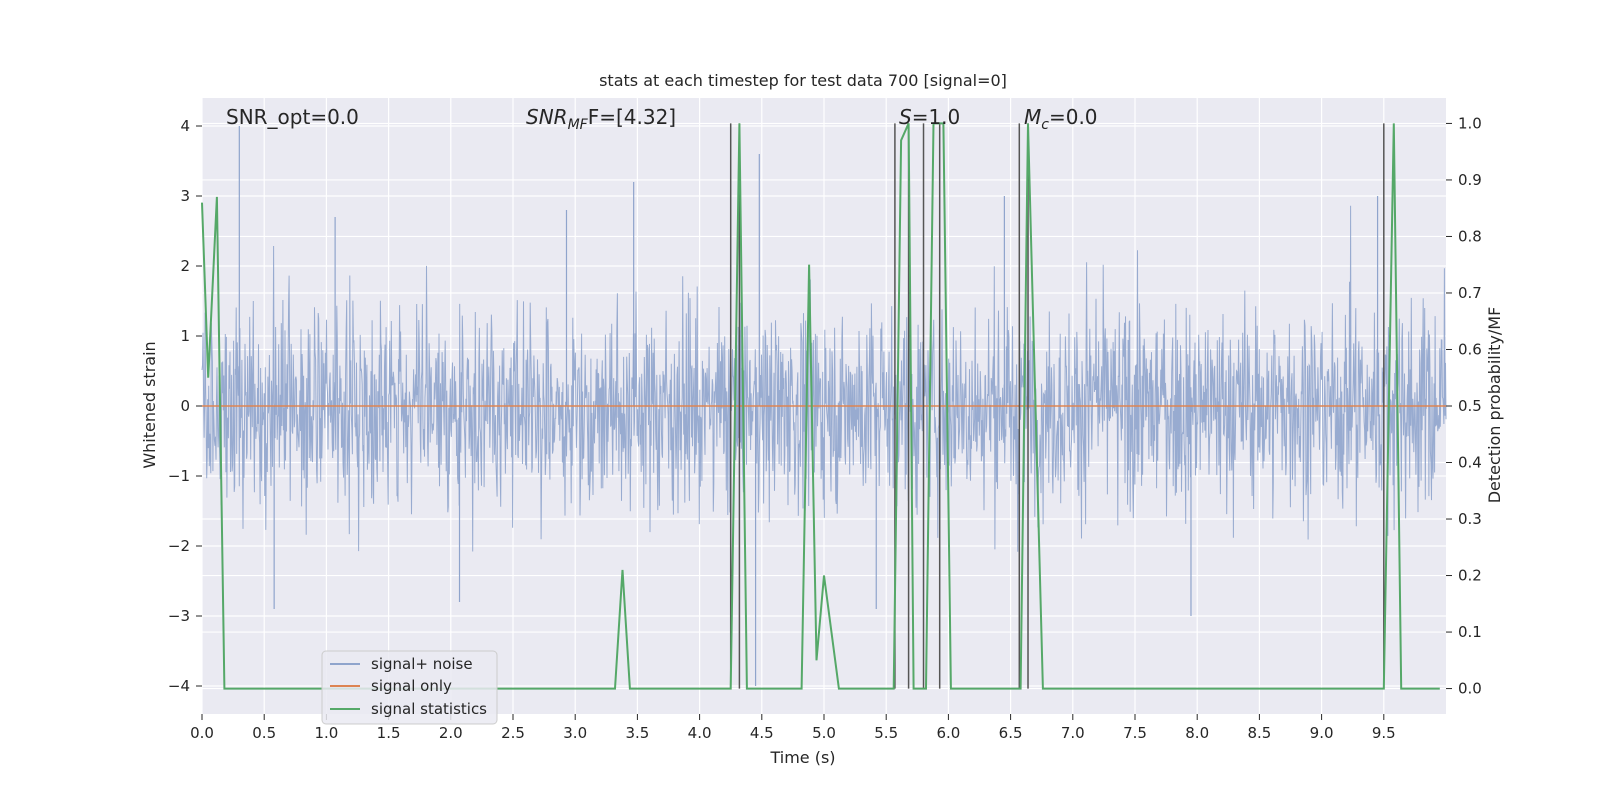 Image resolution: width=1600 pixels, height=800 pixels. I want to click on y-tick-label-left: 1, so click(185, 336).